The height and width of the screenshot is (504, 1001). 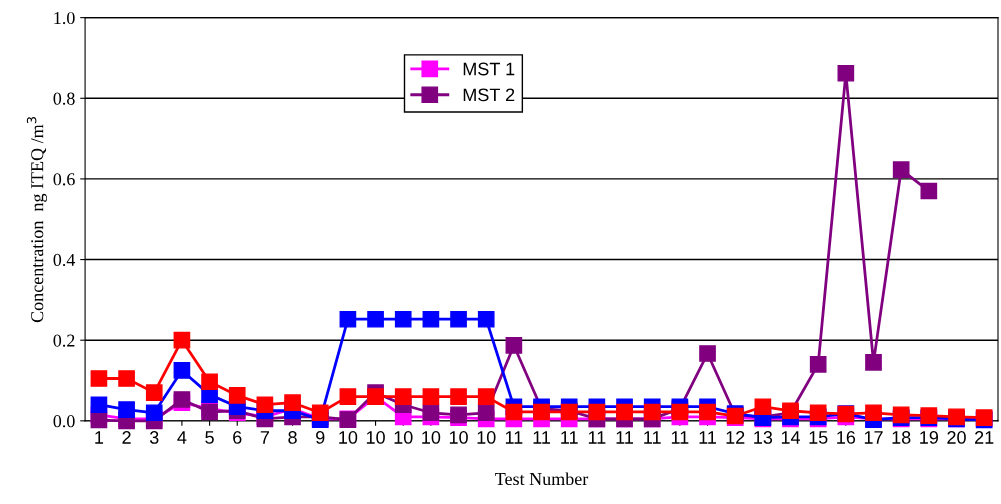 What do you see at coordinates (64, 340) in the screenshot?
I see `y-tick-label: 0.2` at bounding box center [64, 340].